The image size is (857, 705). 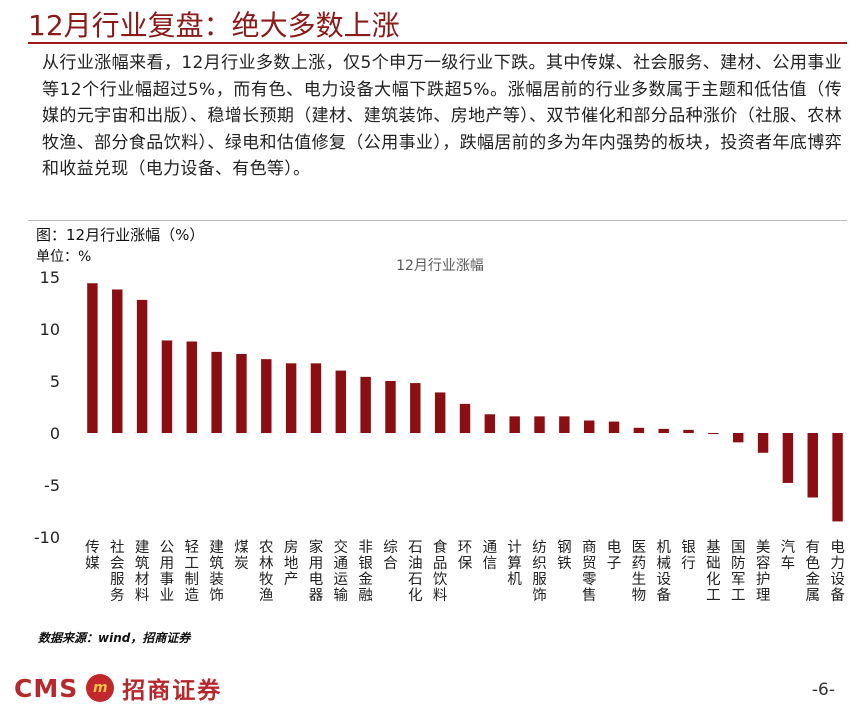 What do you see at coordinates (47, 407) in the screenshot?
I see `y-axis: 15 10 5 0 -5 -10` at bounding box center [47, 407].